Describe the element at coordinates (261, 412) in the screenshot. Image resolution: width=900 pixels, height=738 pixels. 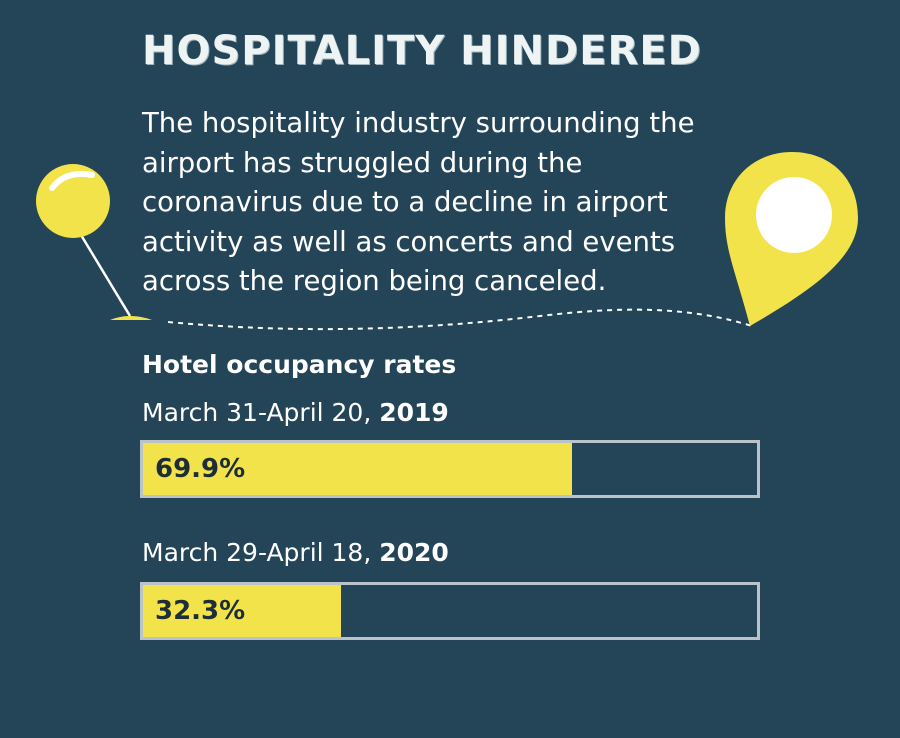
I see `period-label: March 31-April 20,` at that location.